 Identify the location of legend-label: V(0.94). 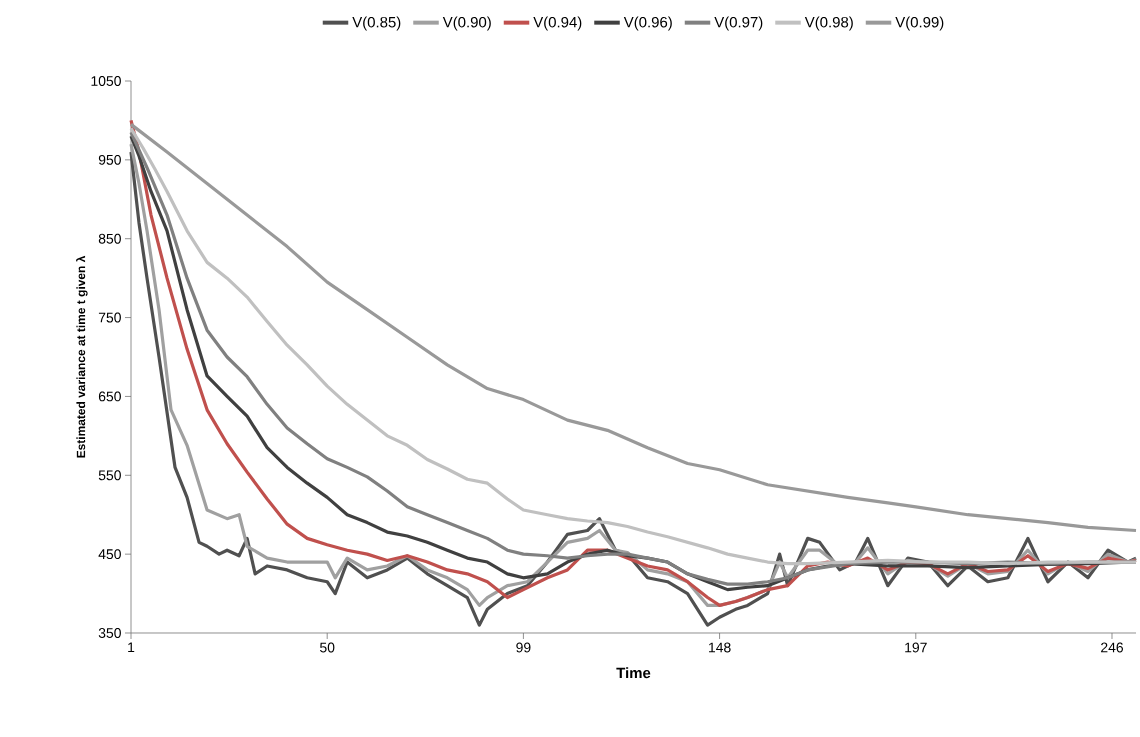
(557, 23).